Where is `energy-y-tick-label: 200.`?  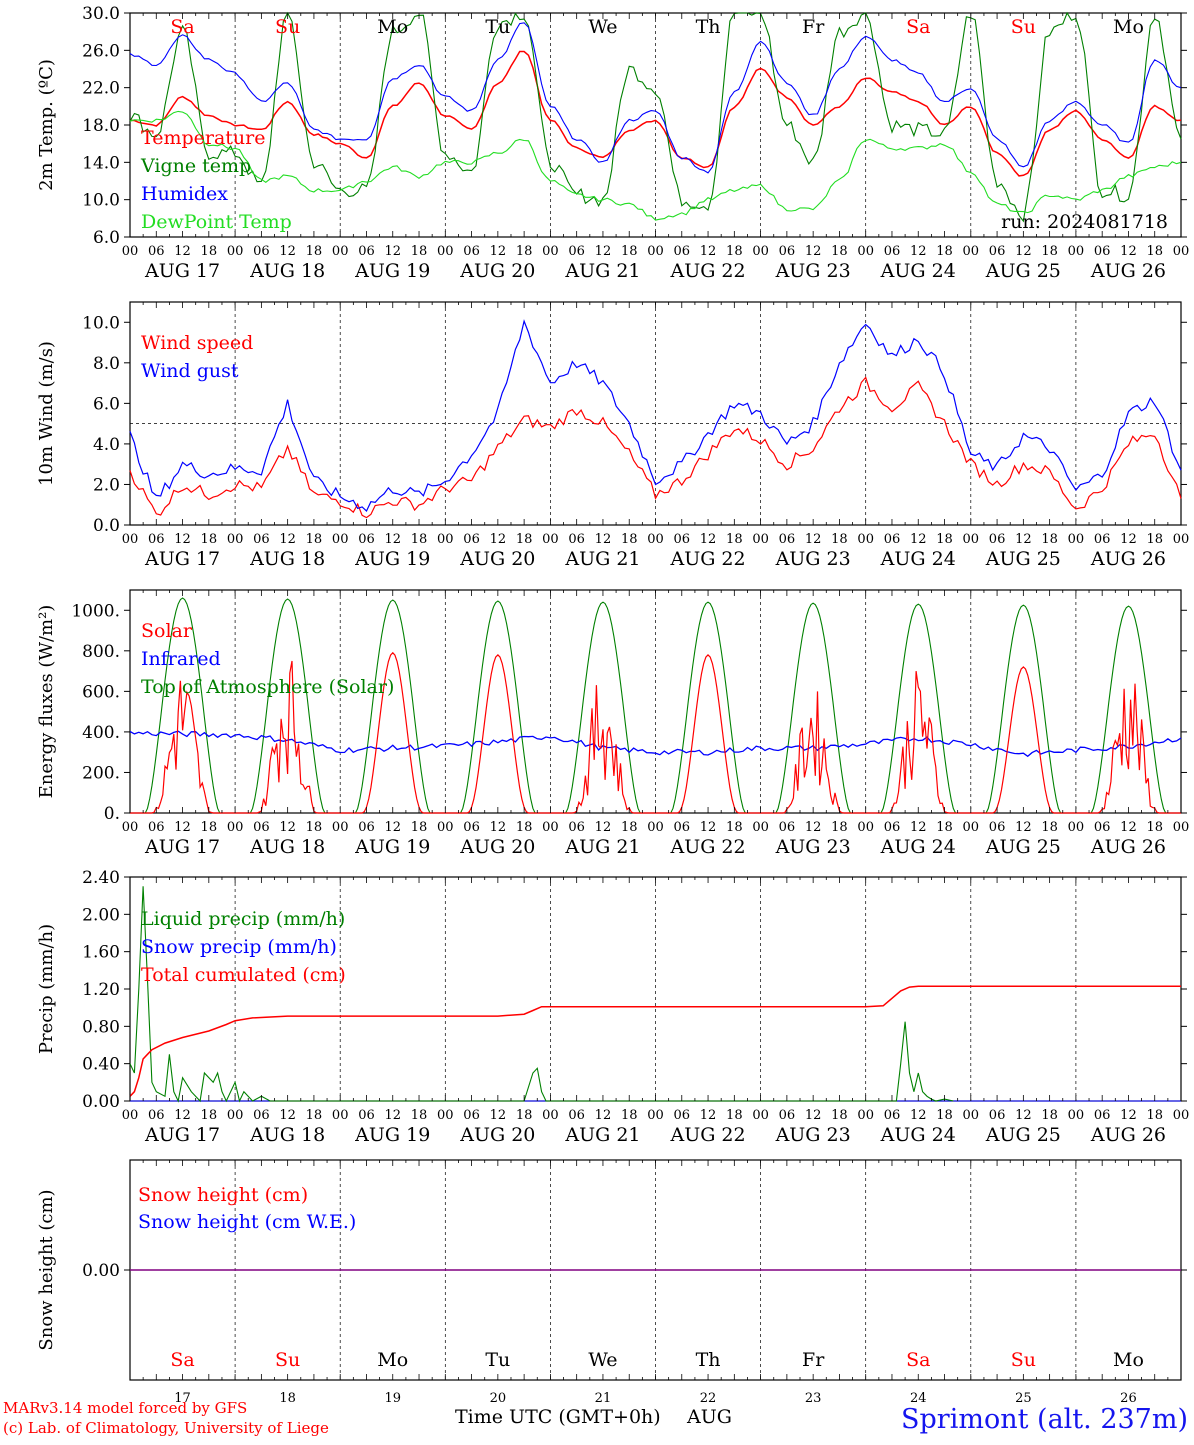
energy-y-tick-label: 200. is located at coordinates (101, 773).